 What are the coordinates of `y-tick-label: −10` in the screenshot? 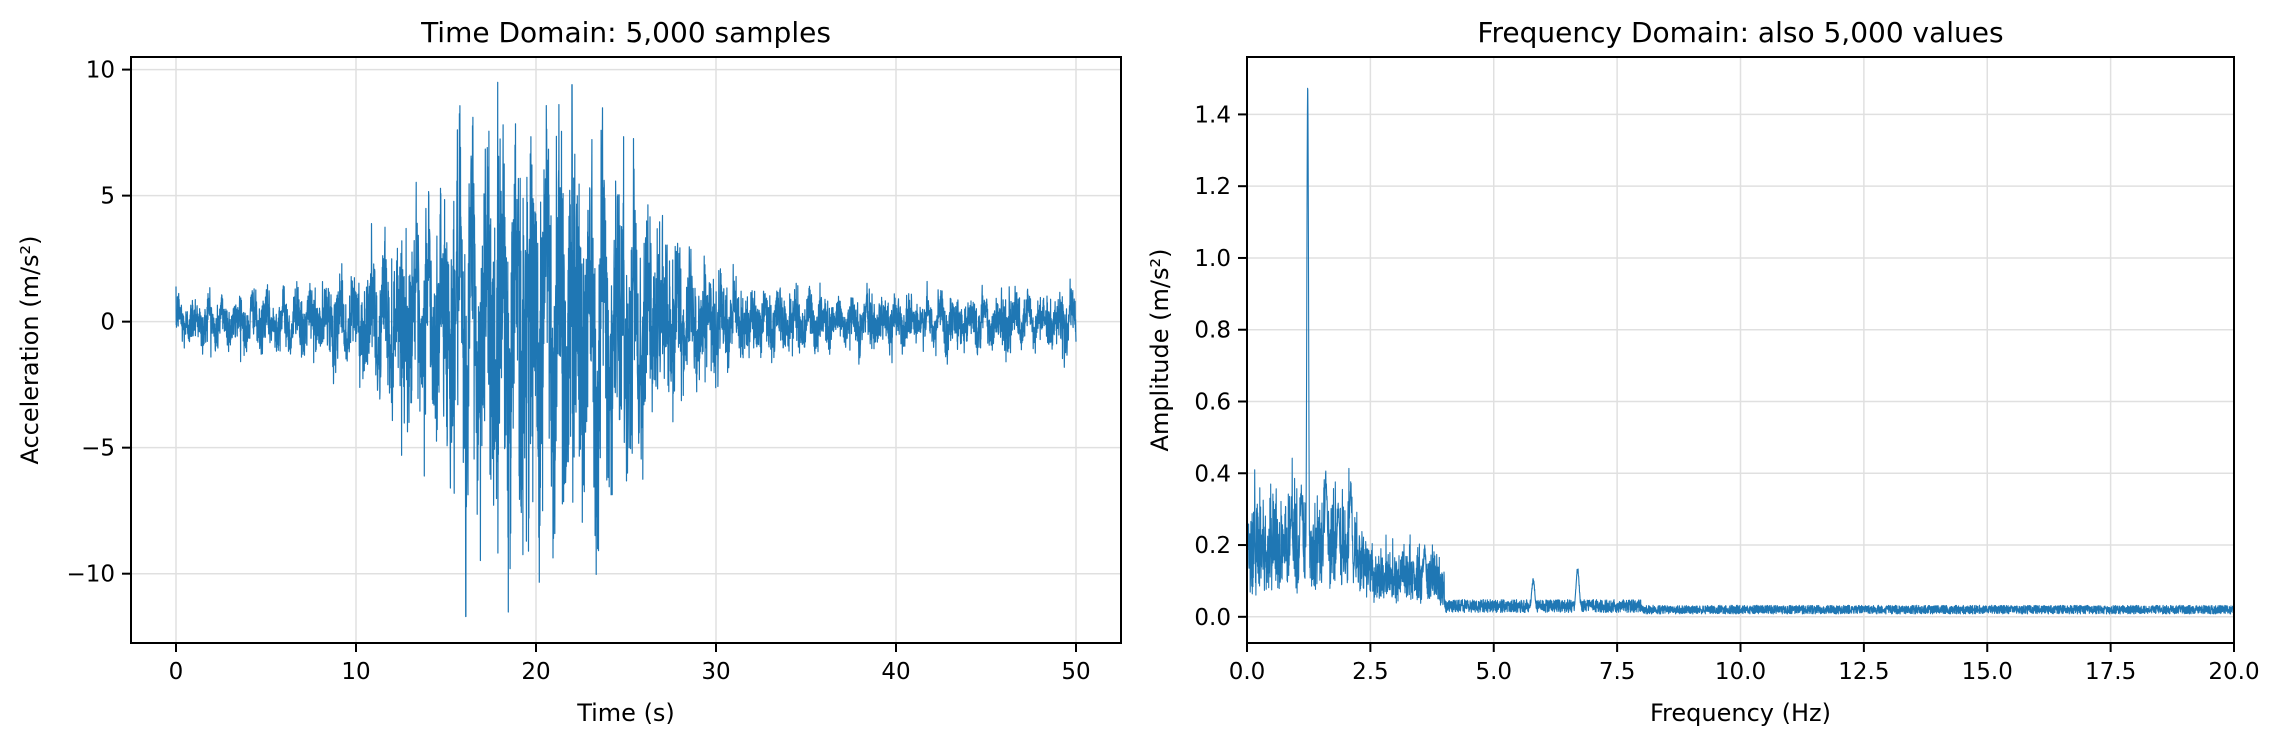 It's located at (90, 575).